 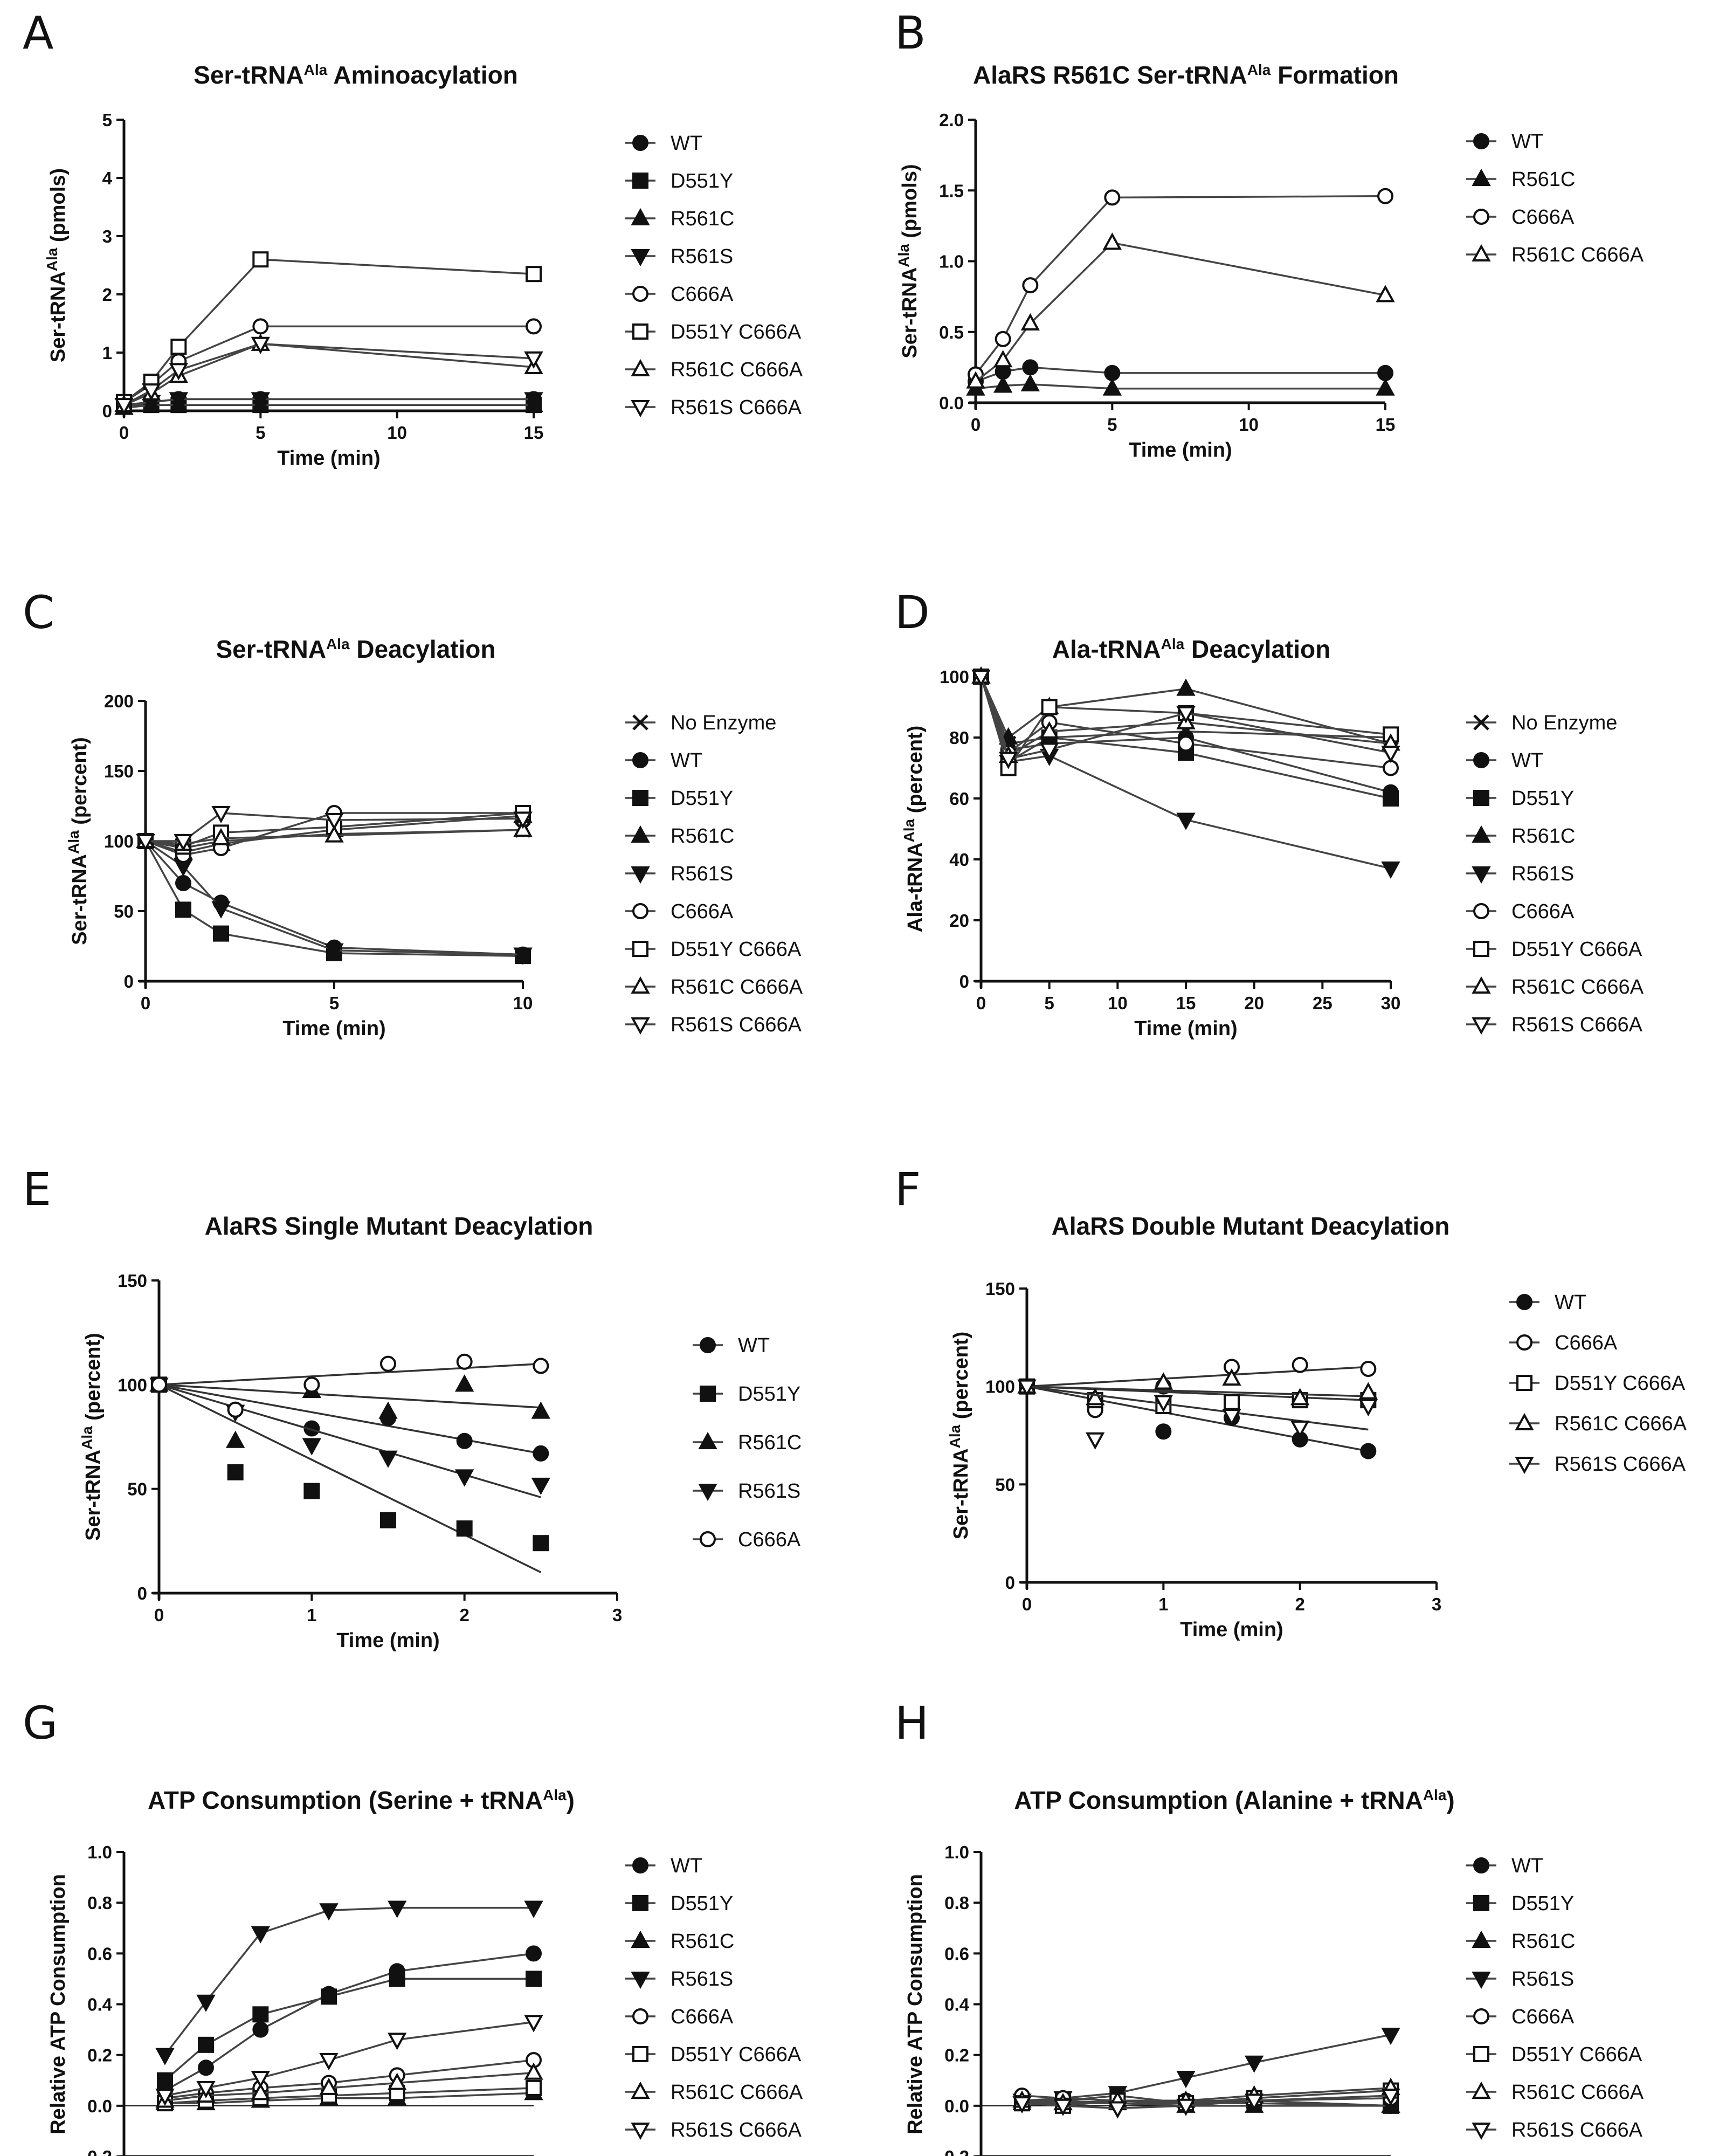 What do you see at coordinates (957, 2106) in the screenshot?
I see `y-tick-label: 0.0` at bounding box center [957, 2106].